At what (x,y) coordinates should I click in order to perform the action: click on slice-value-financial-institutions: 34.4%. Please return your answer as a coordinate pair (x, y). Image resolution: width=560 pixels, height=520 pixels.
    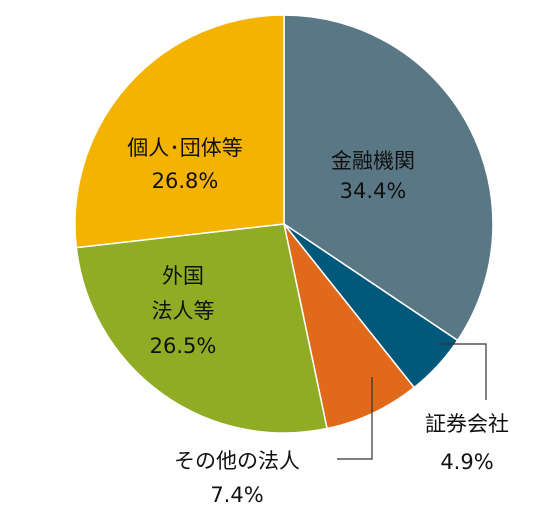
    Looking at the image, I should click on (373, 191).